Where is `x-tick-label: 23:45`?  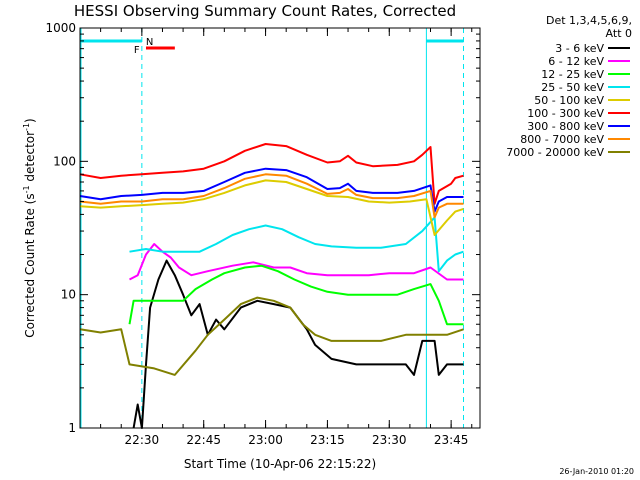
x-tick-label: 23:45 is located at coordinates (451, 440).